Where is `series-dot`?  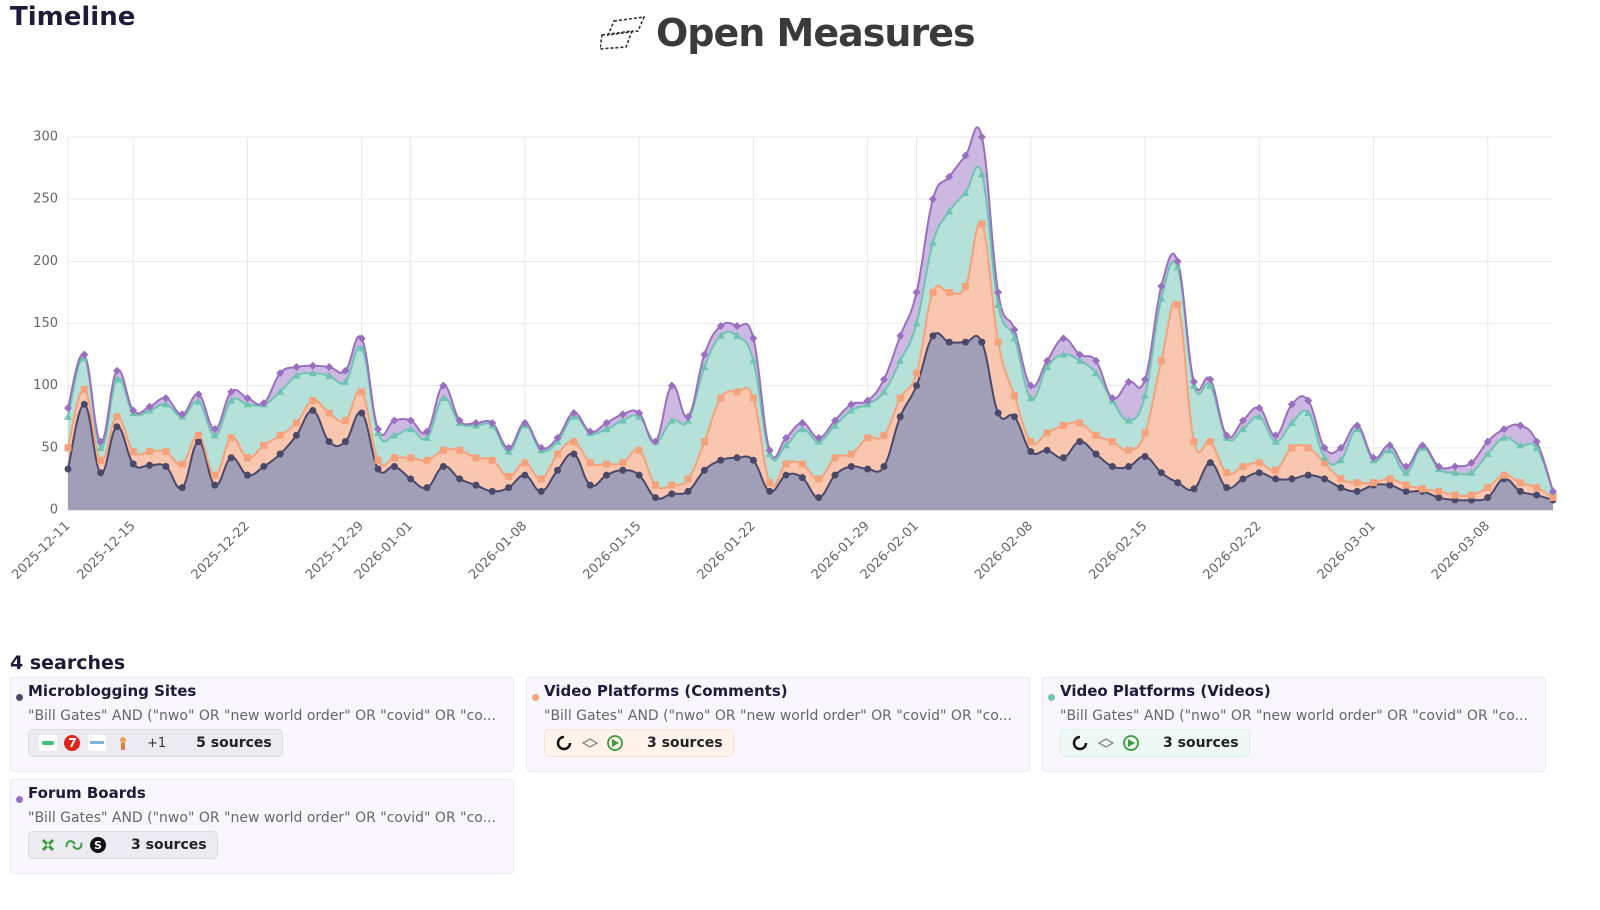 series-dot is located at coordinates (19, 697).